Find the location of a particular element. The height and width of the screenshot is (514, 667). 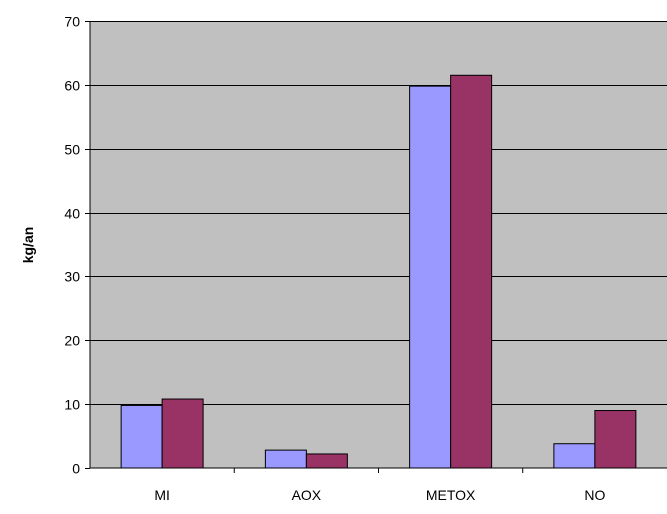

x-tick-label: MI is located at coordinates (162, 495).